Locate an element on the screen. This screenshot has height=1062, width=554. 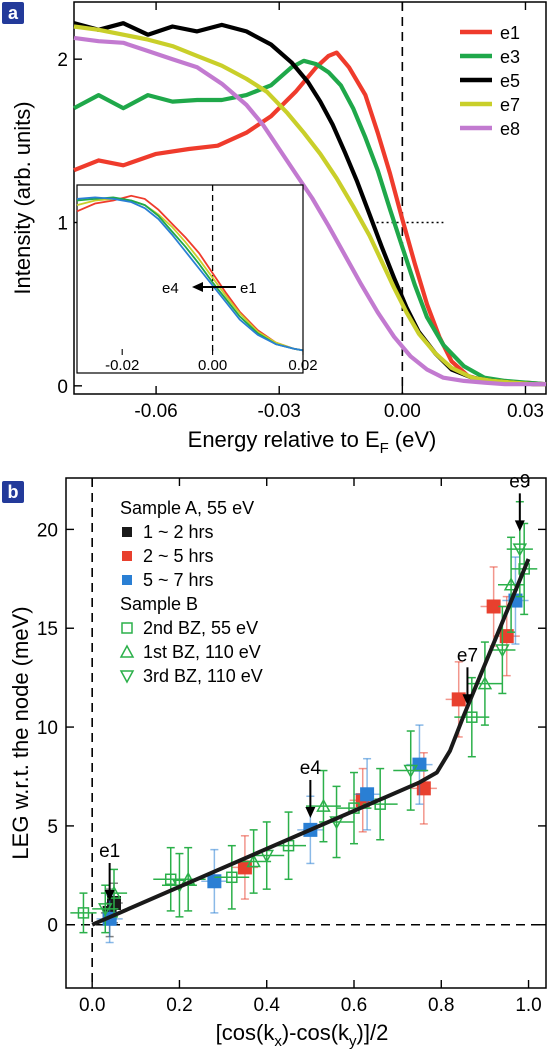
panel-a-badge-label: a is located at coordinates (13, 13).